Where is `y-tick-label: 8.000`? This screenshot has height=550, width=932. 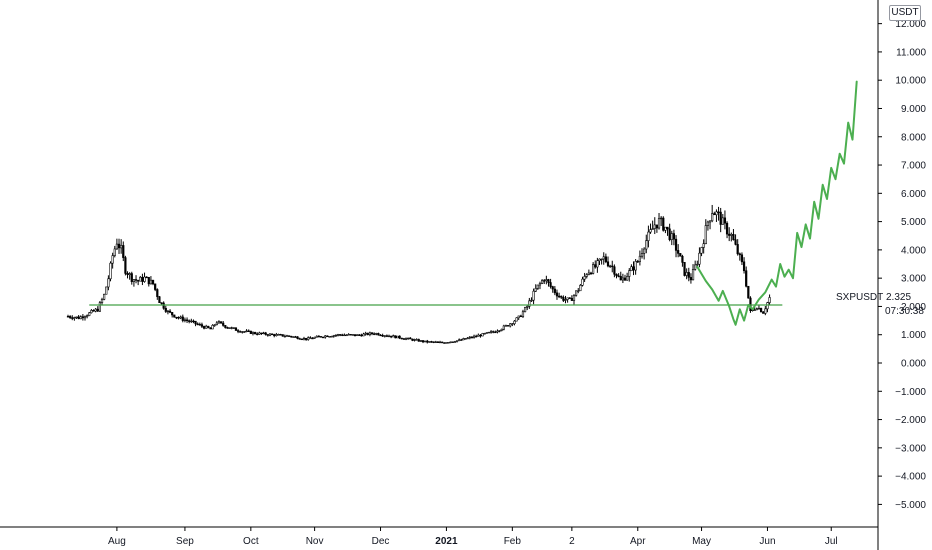 y-tick-label: 8.000 is located at coordinates (913, 137).